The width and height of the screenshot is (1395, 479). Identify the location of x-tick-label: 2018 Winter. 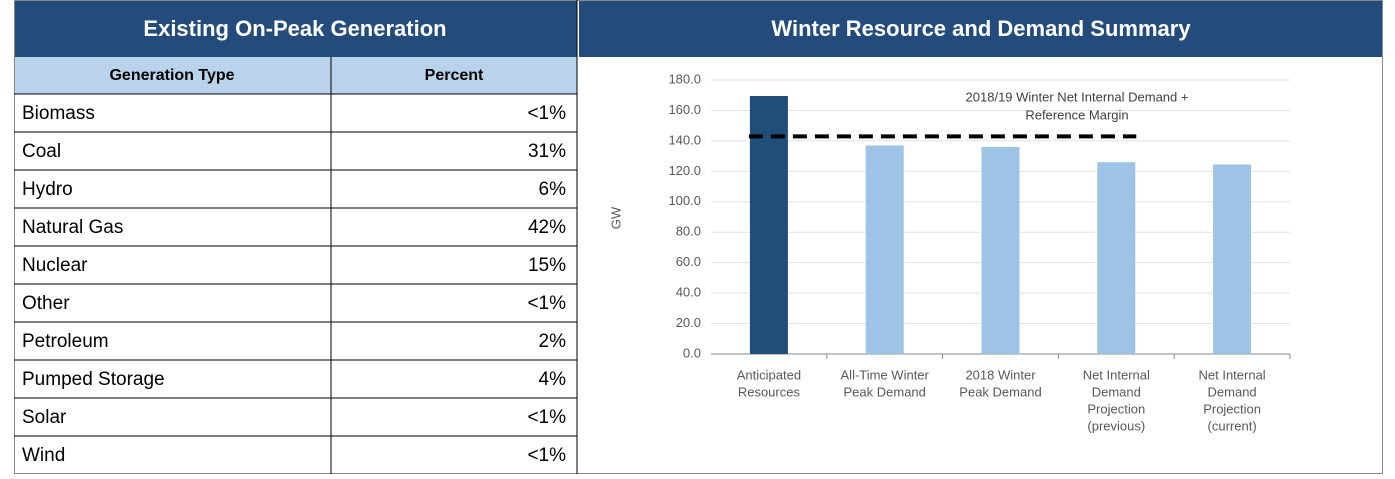
(1000, 374).